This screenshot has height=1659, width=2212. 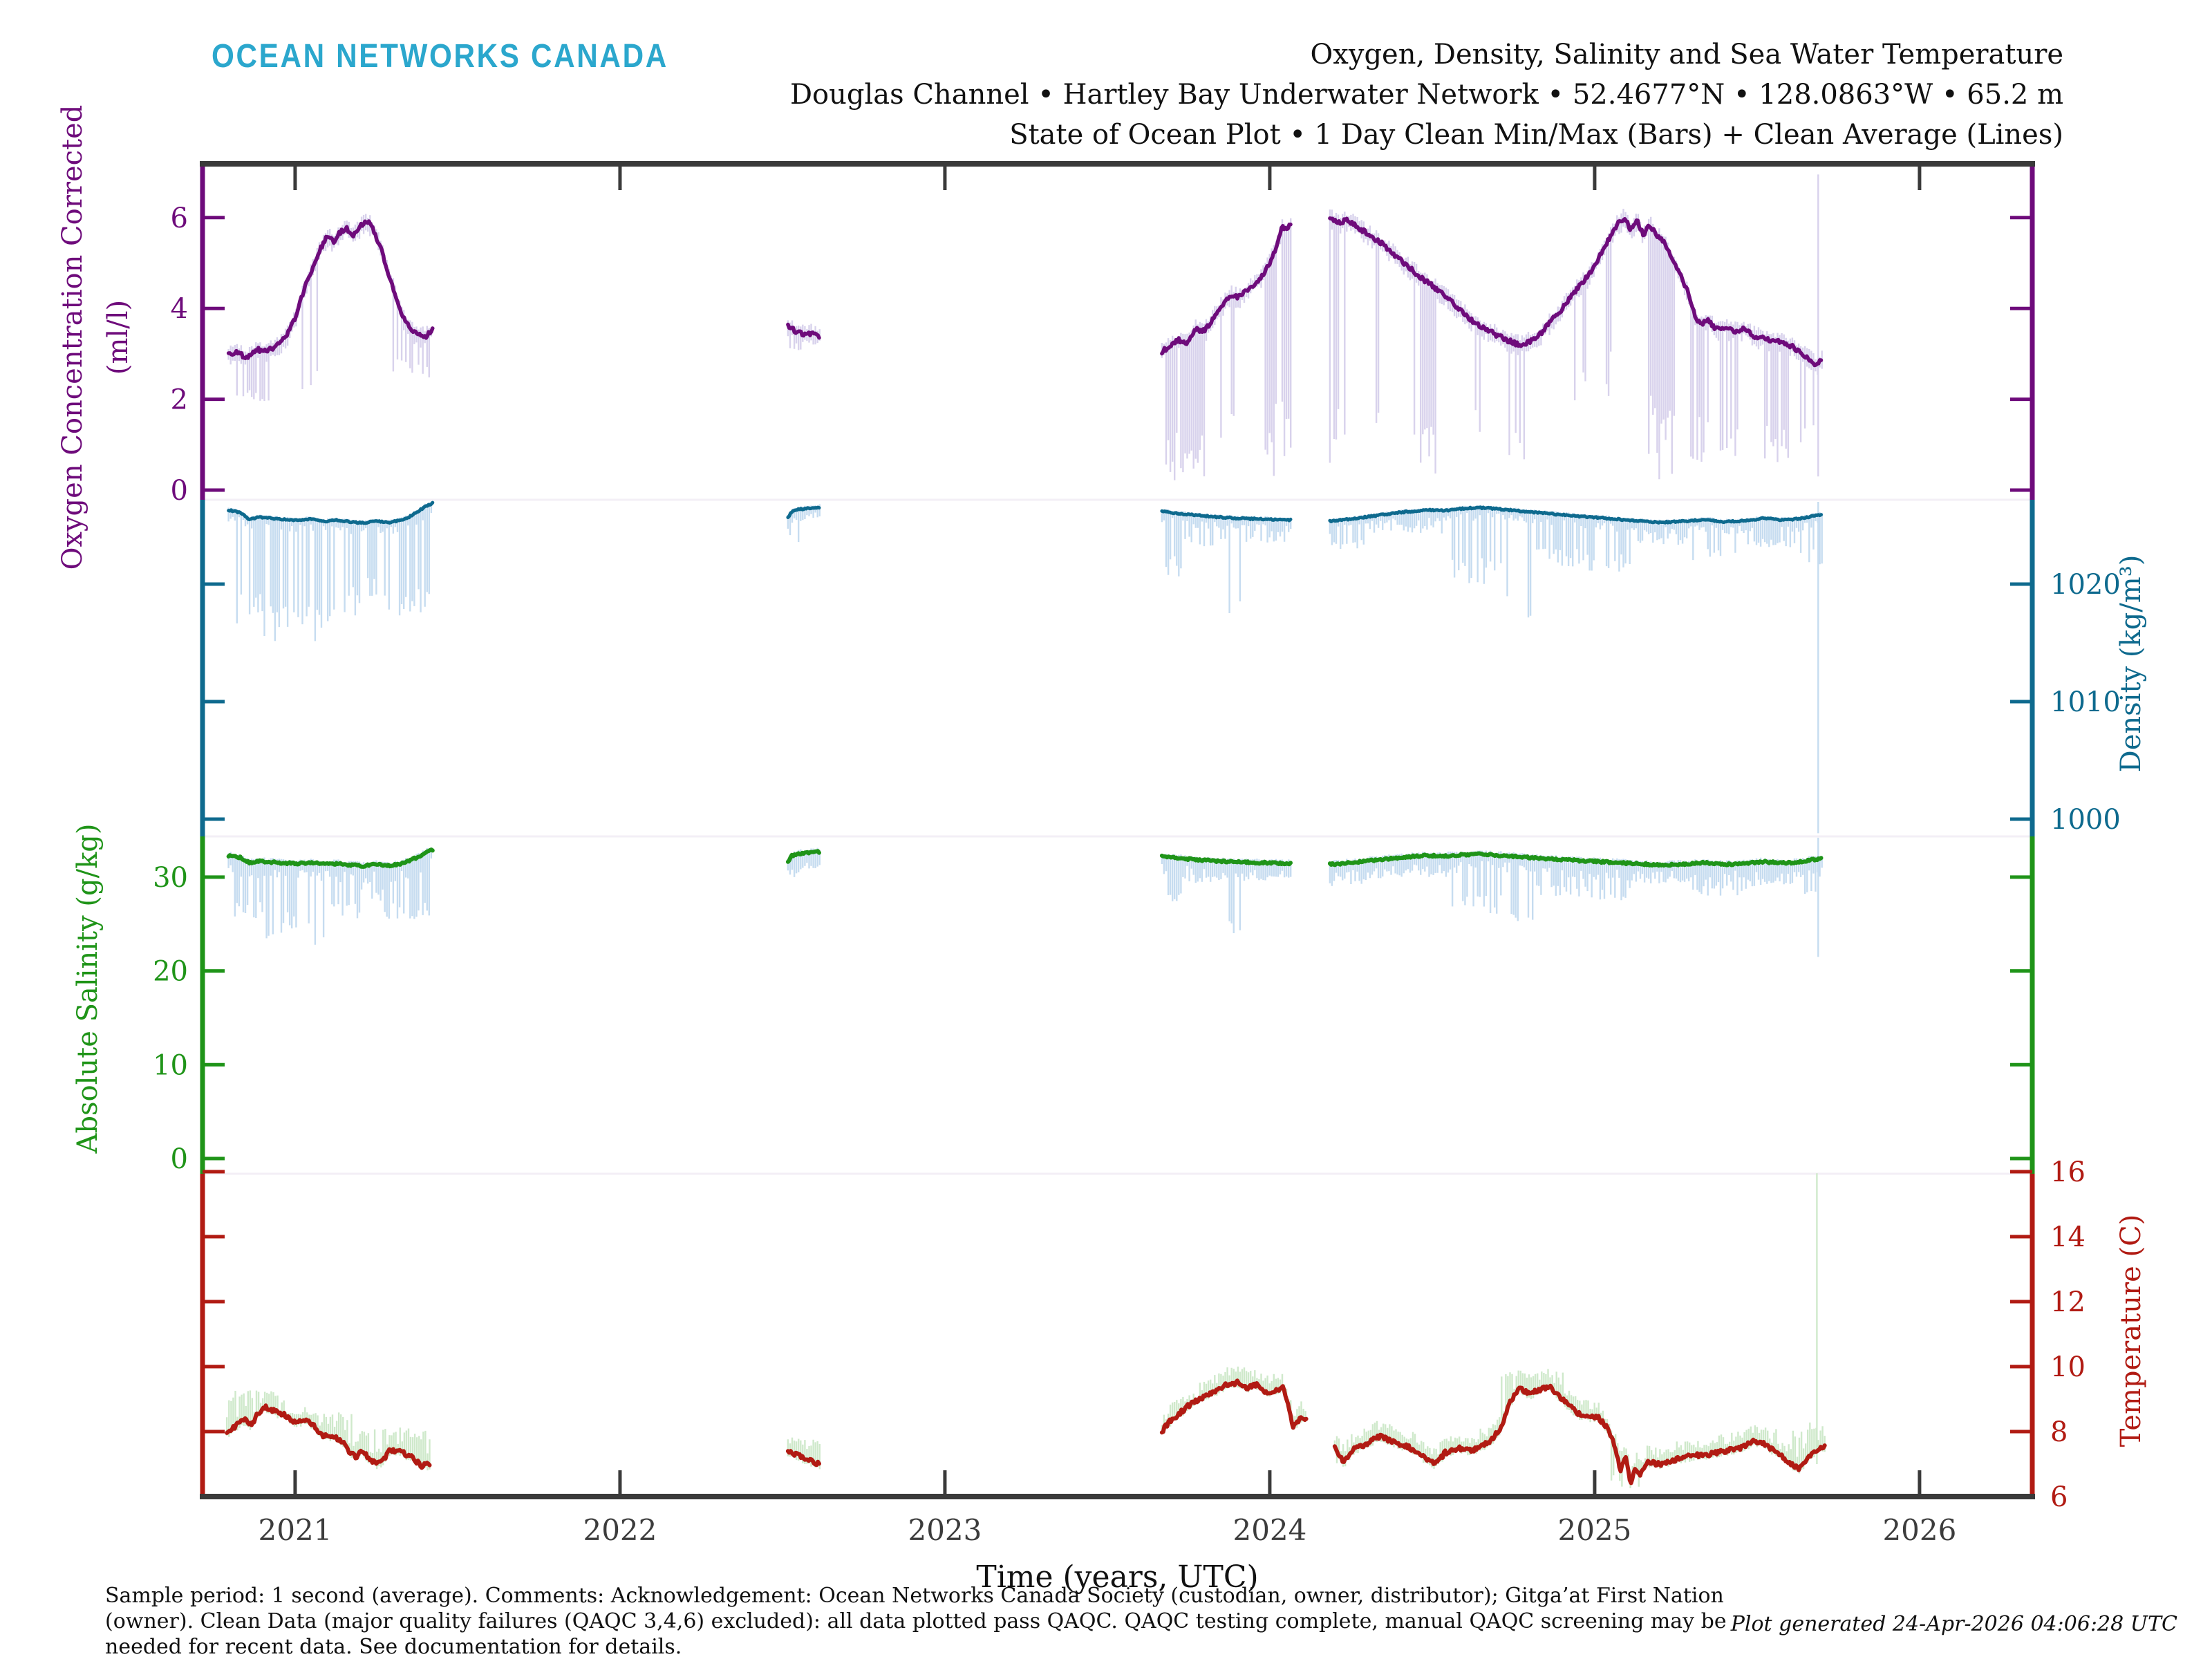 What do you see at coordinates (1269, 1530) in the screenshot?
I see `year-tick-label: 2024` at bounding box center [1269, 1530].